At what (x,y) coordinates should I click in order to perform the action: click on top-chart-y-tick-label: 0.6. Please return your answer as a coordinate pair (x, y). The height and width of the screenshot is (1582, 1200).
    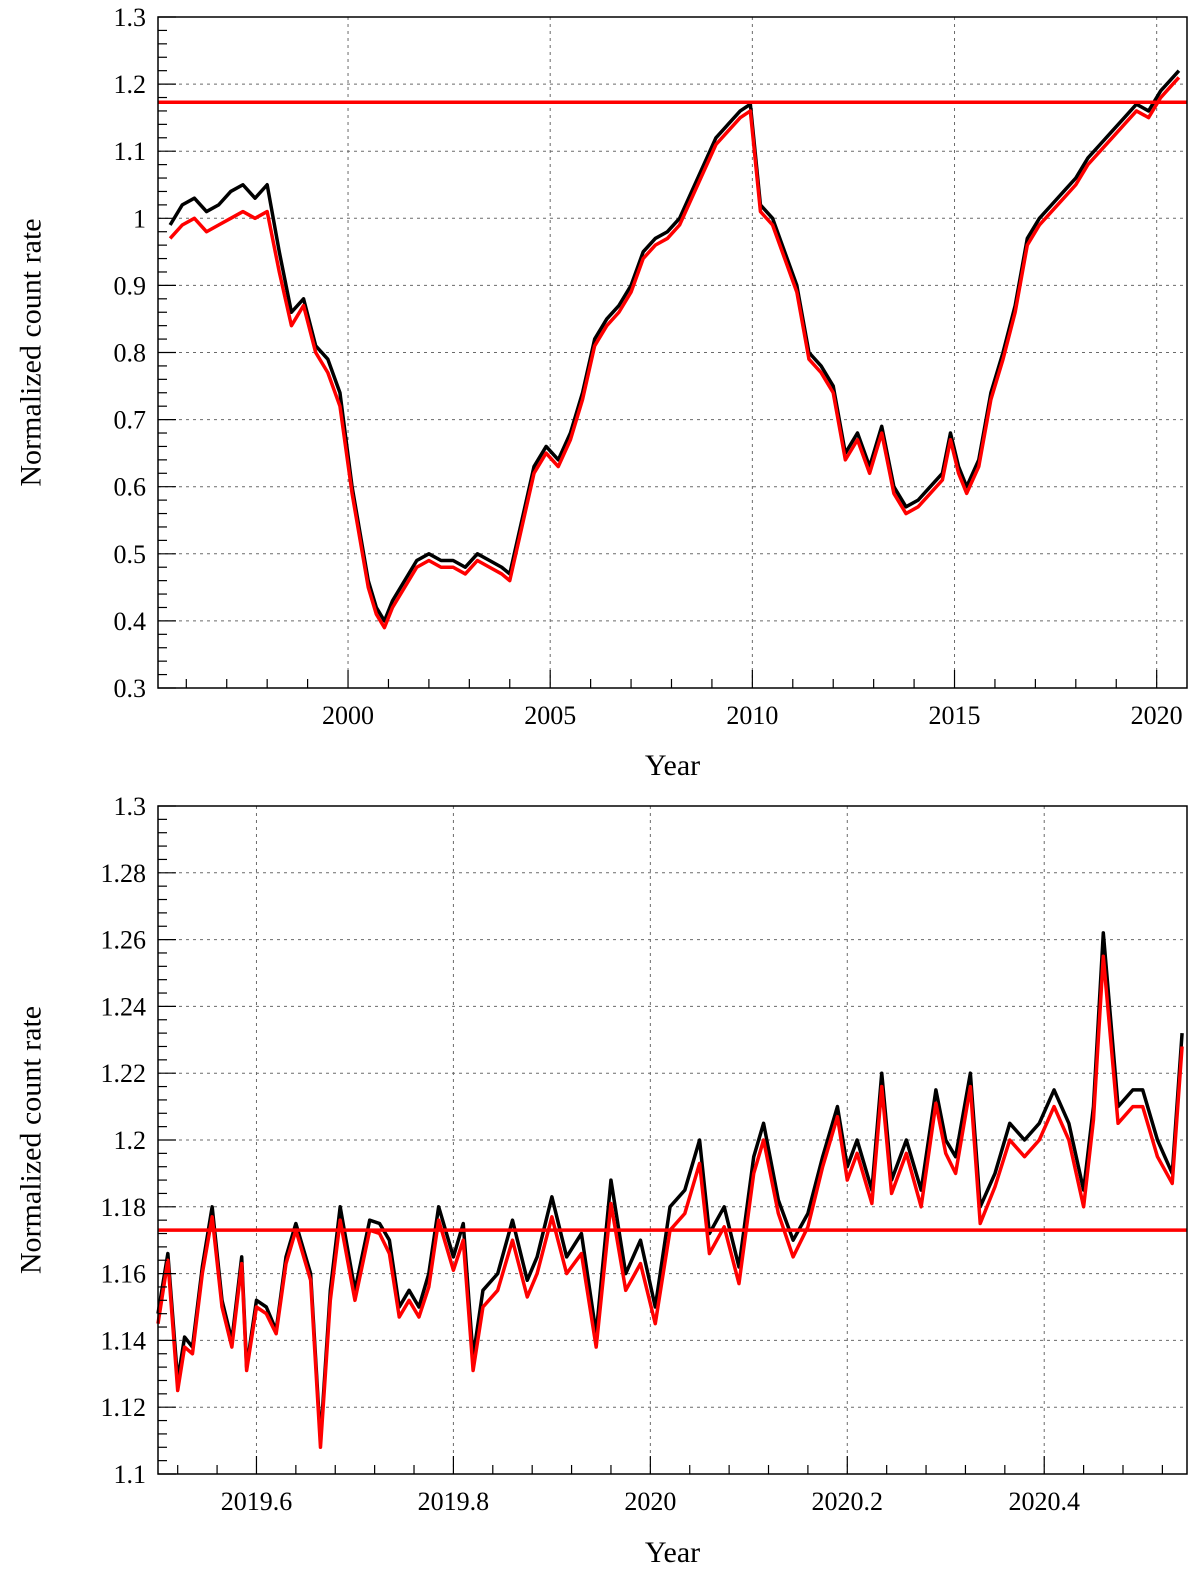
    Looking at the image, I should click on (130, 487).